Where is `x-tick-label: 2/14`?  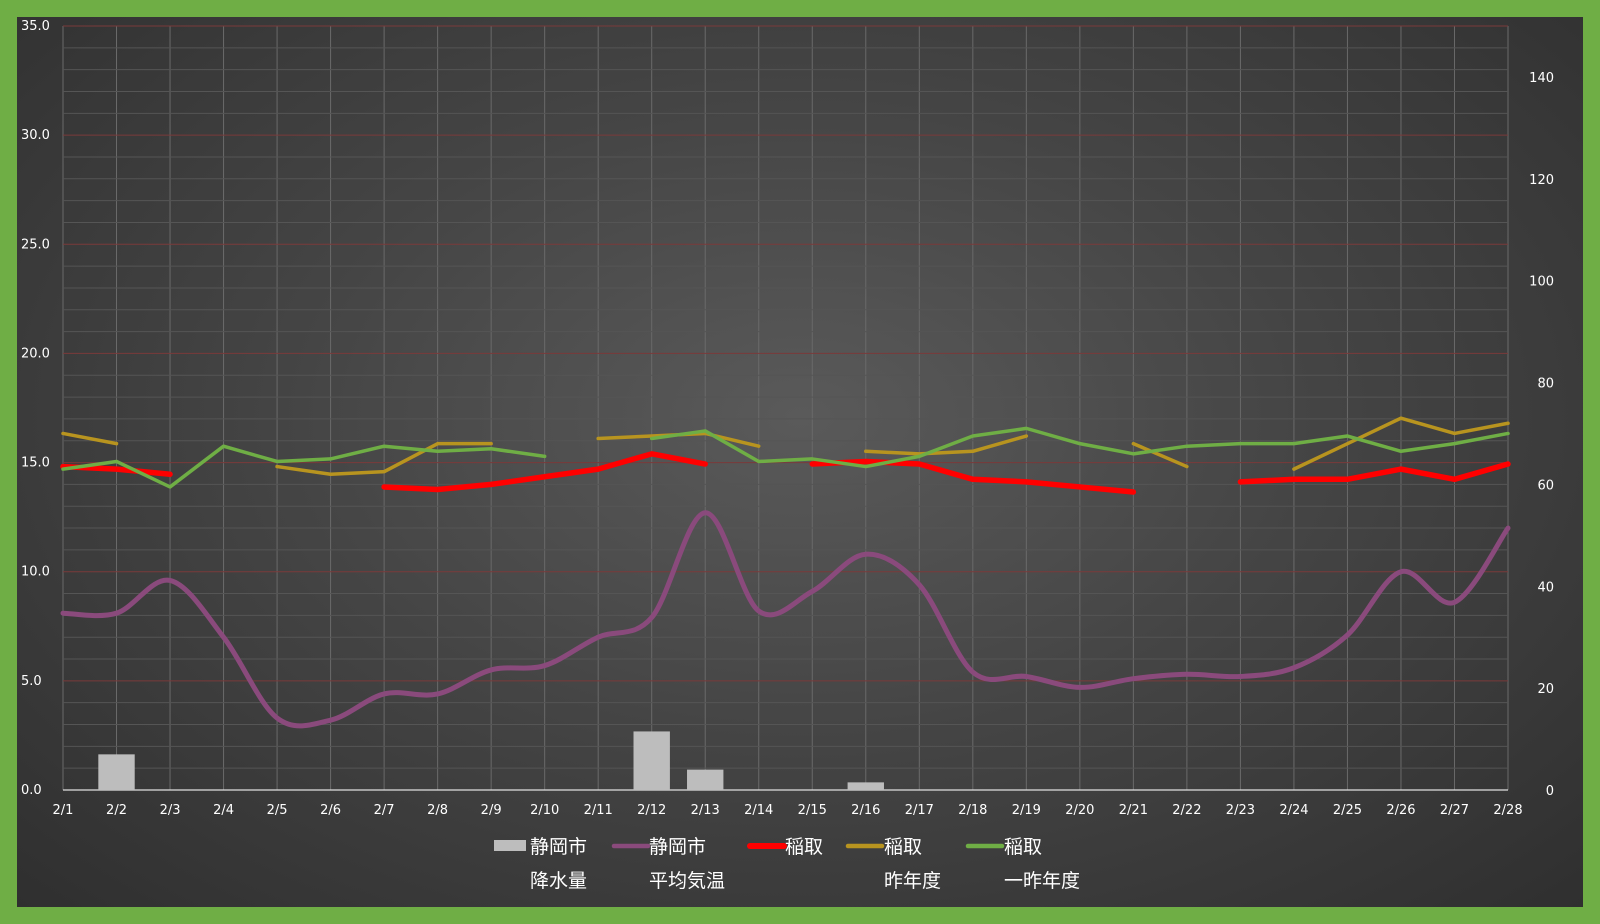
x-tick-label: 2/14 is located at coordinates (758, 810).